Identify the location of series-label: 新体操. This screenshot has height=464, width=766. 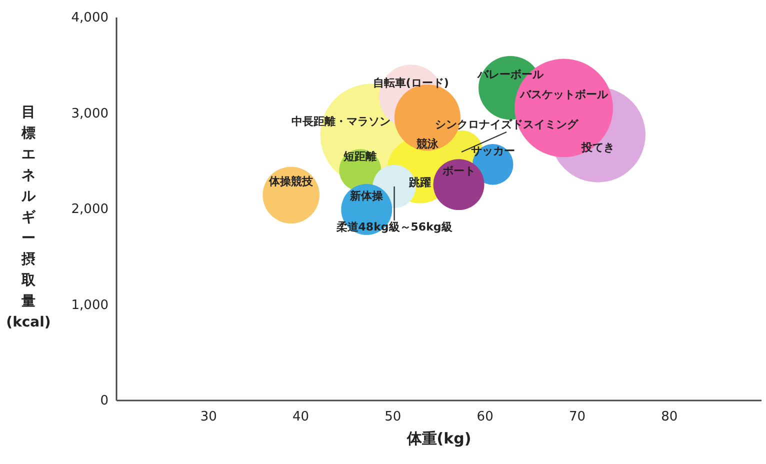
(366, 195).